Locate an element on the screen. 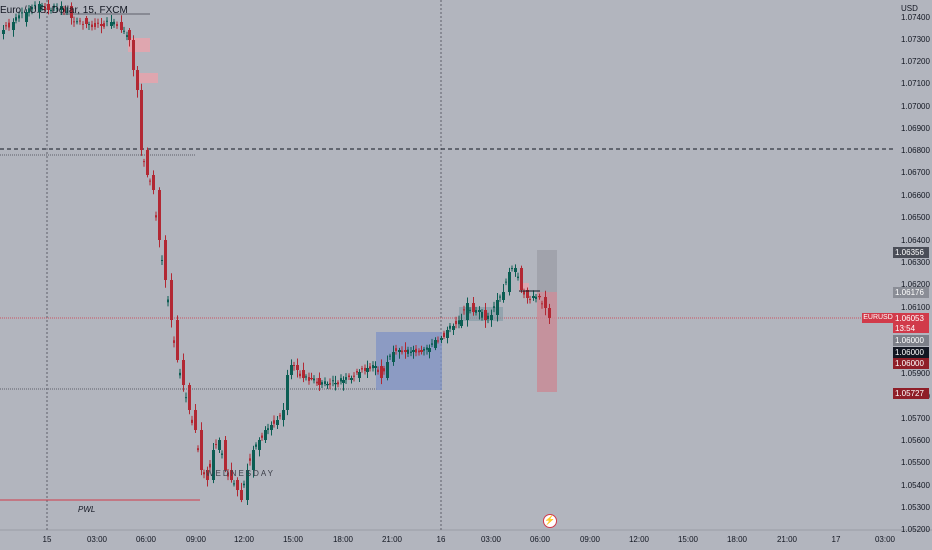 This screenshot has height=550, width=932. price-label: 1.06200 is located at coordinates (915, 284).